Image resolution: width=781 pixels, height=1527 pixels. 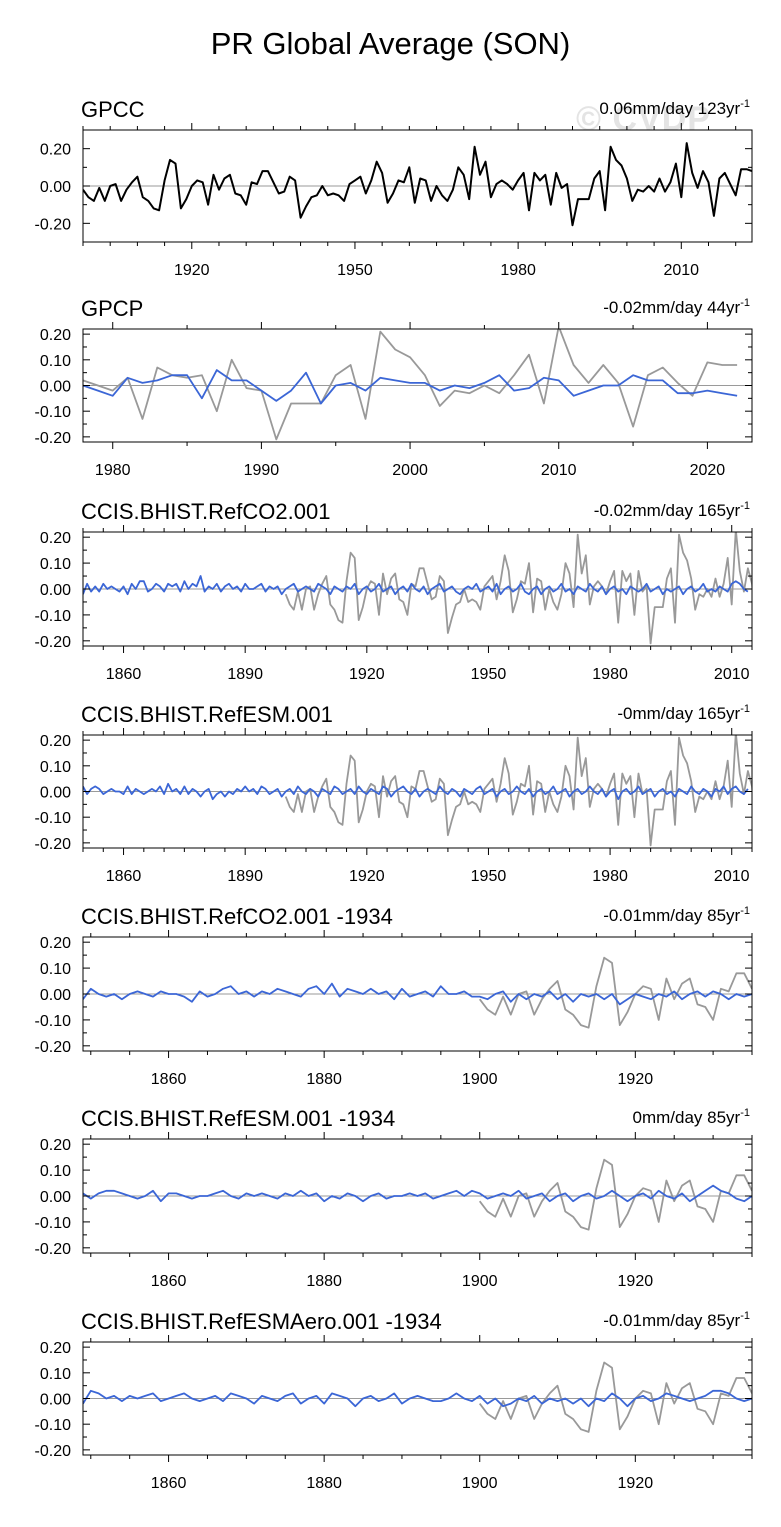 I want to click on trend-label: 0.06mm/day 123yr-1, so click(x=674, y=108).